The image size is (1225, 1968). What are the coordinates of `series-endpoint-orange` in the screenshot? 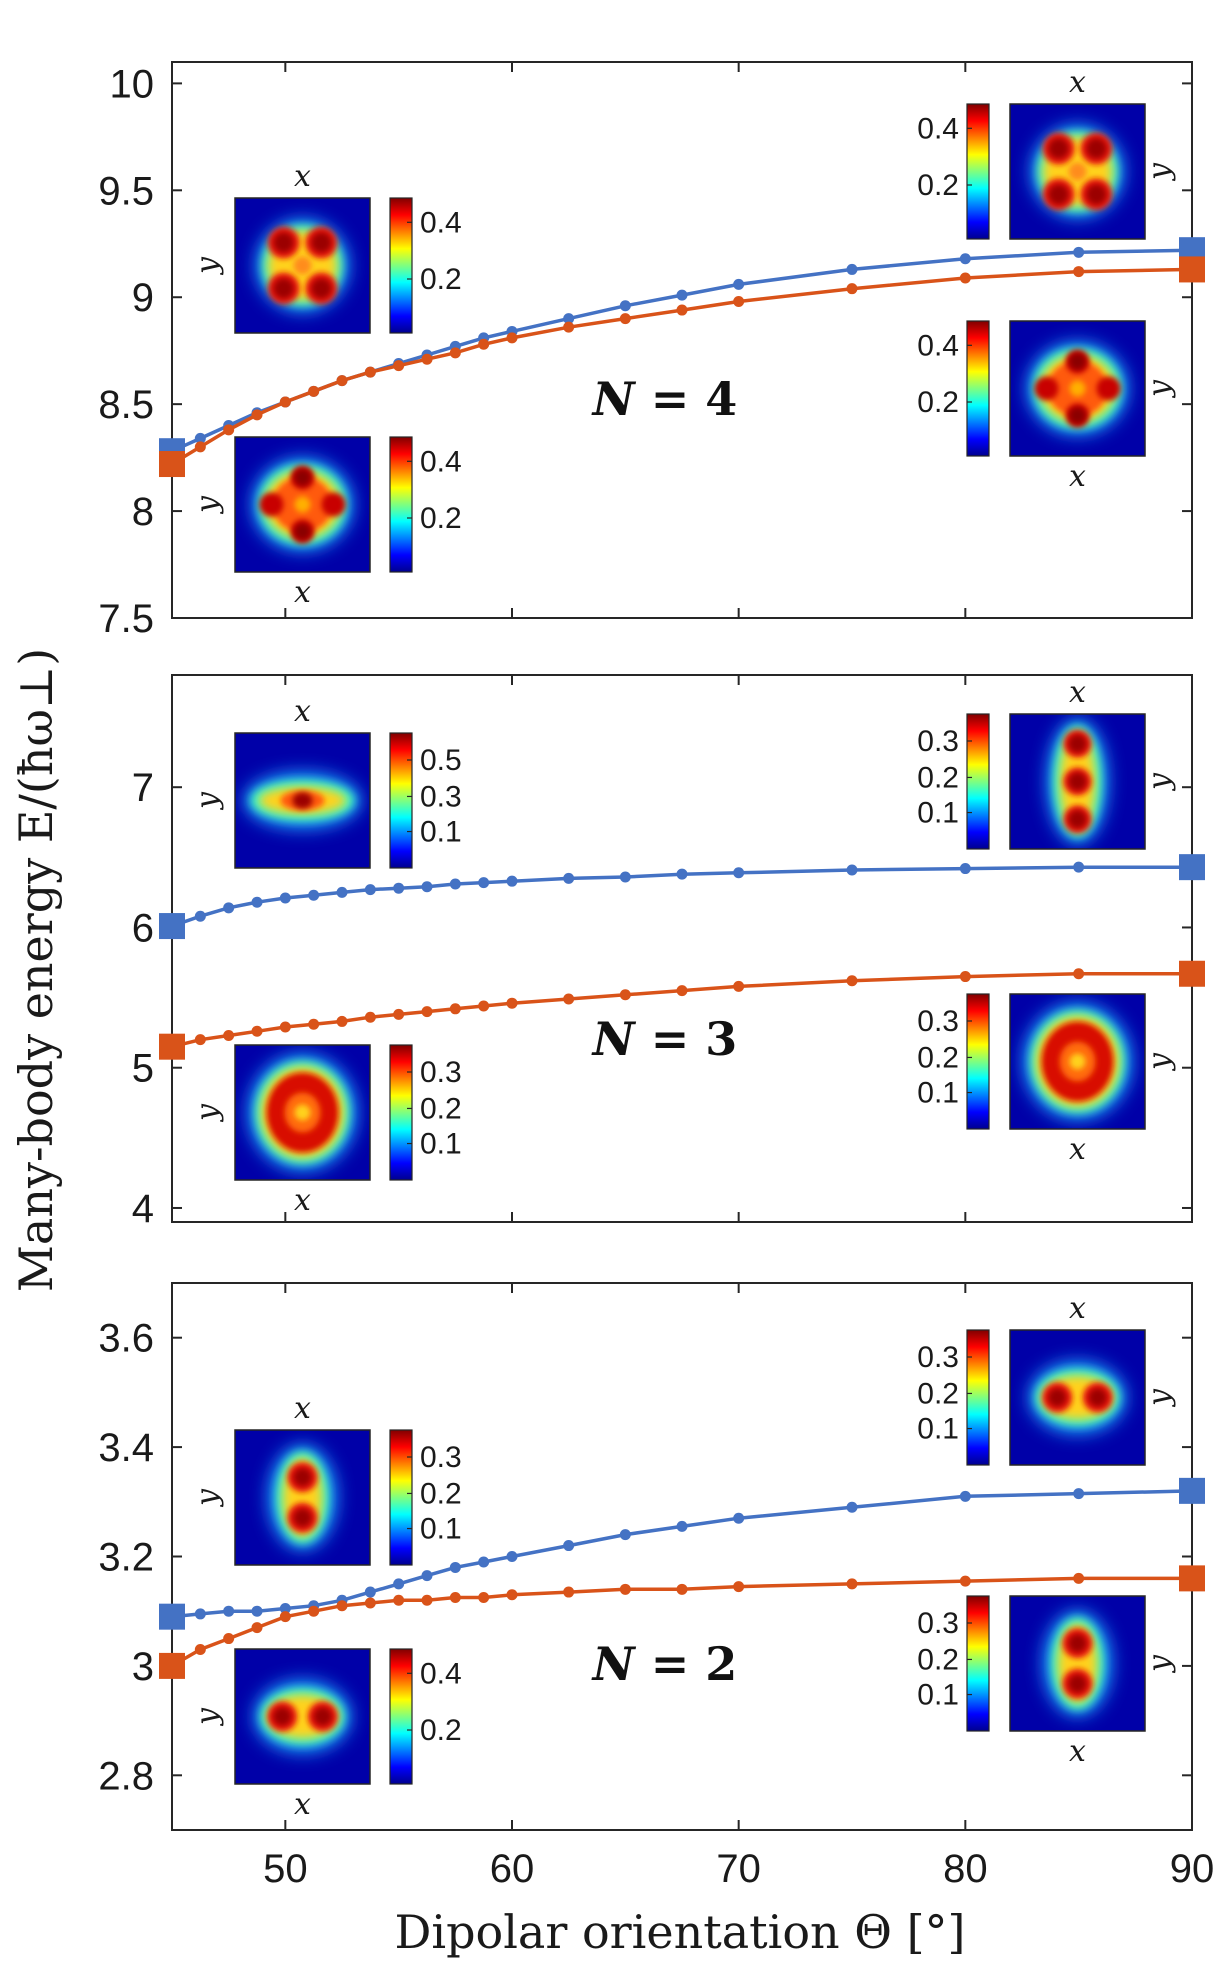 It's located at (172, 1665).